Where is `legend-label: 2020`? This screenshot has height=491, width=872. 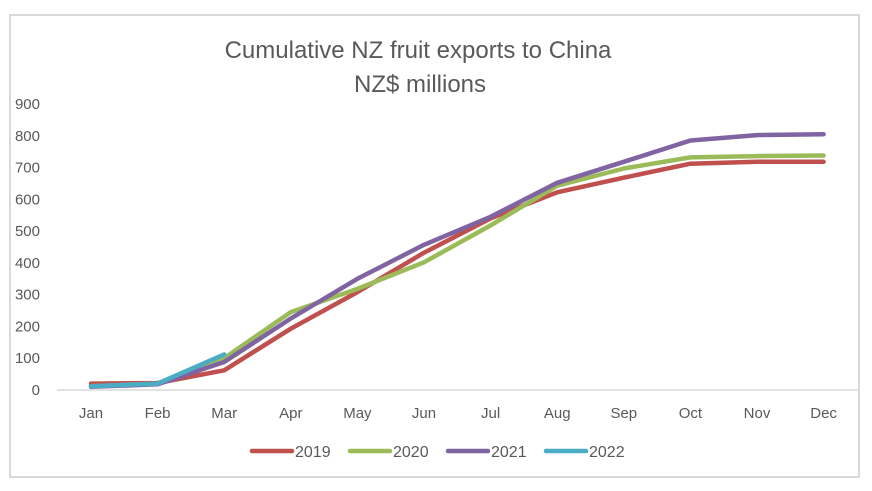 legend-label: 2020 is located at coordinates (411, 452).